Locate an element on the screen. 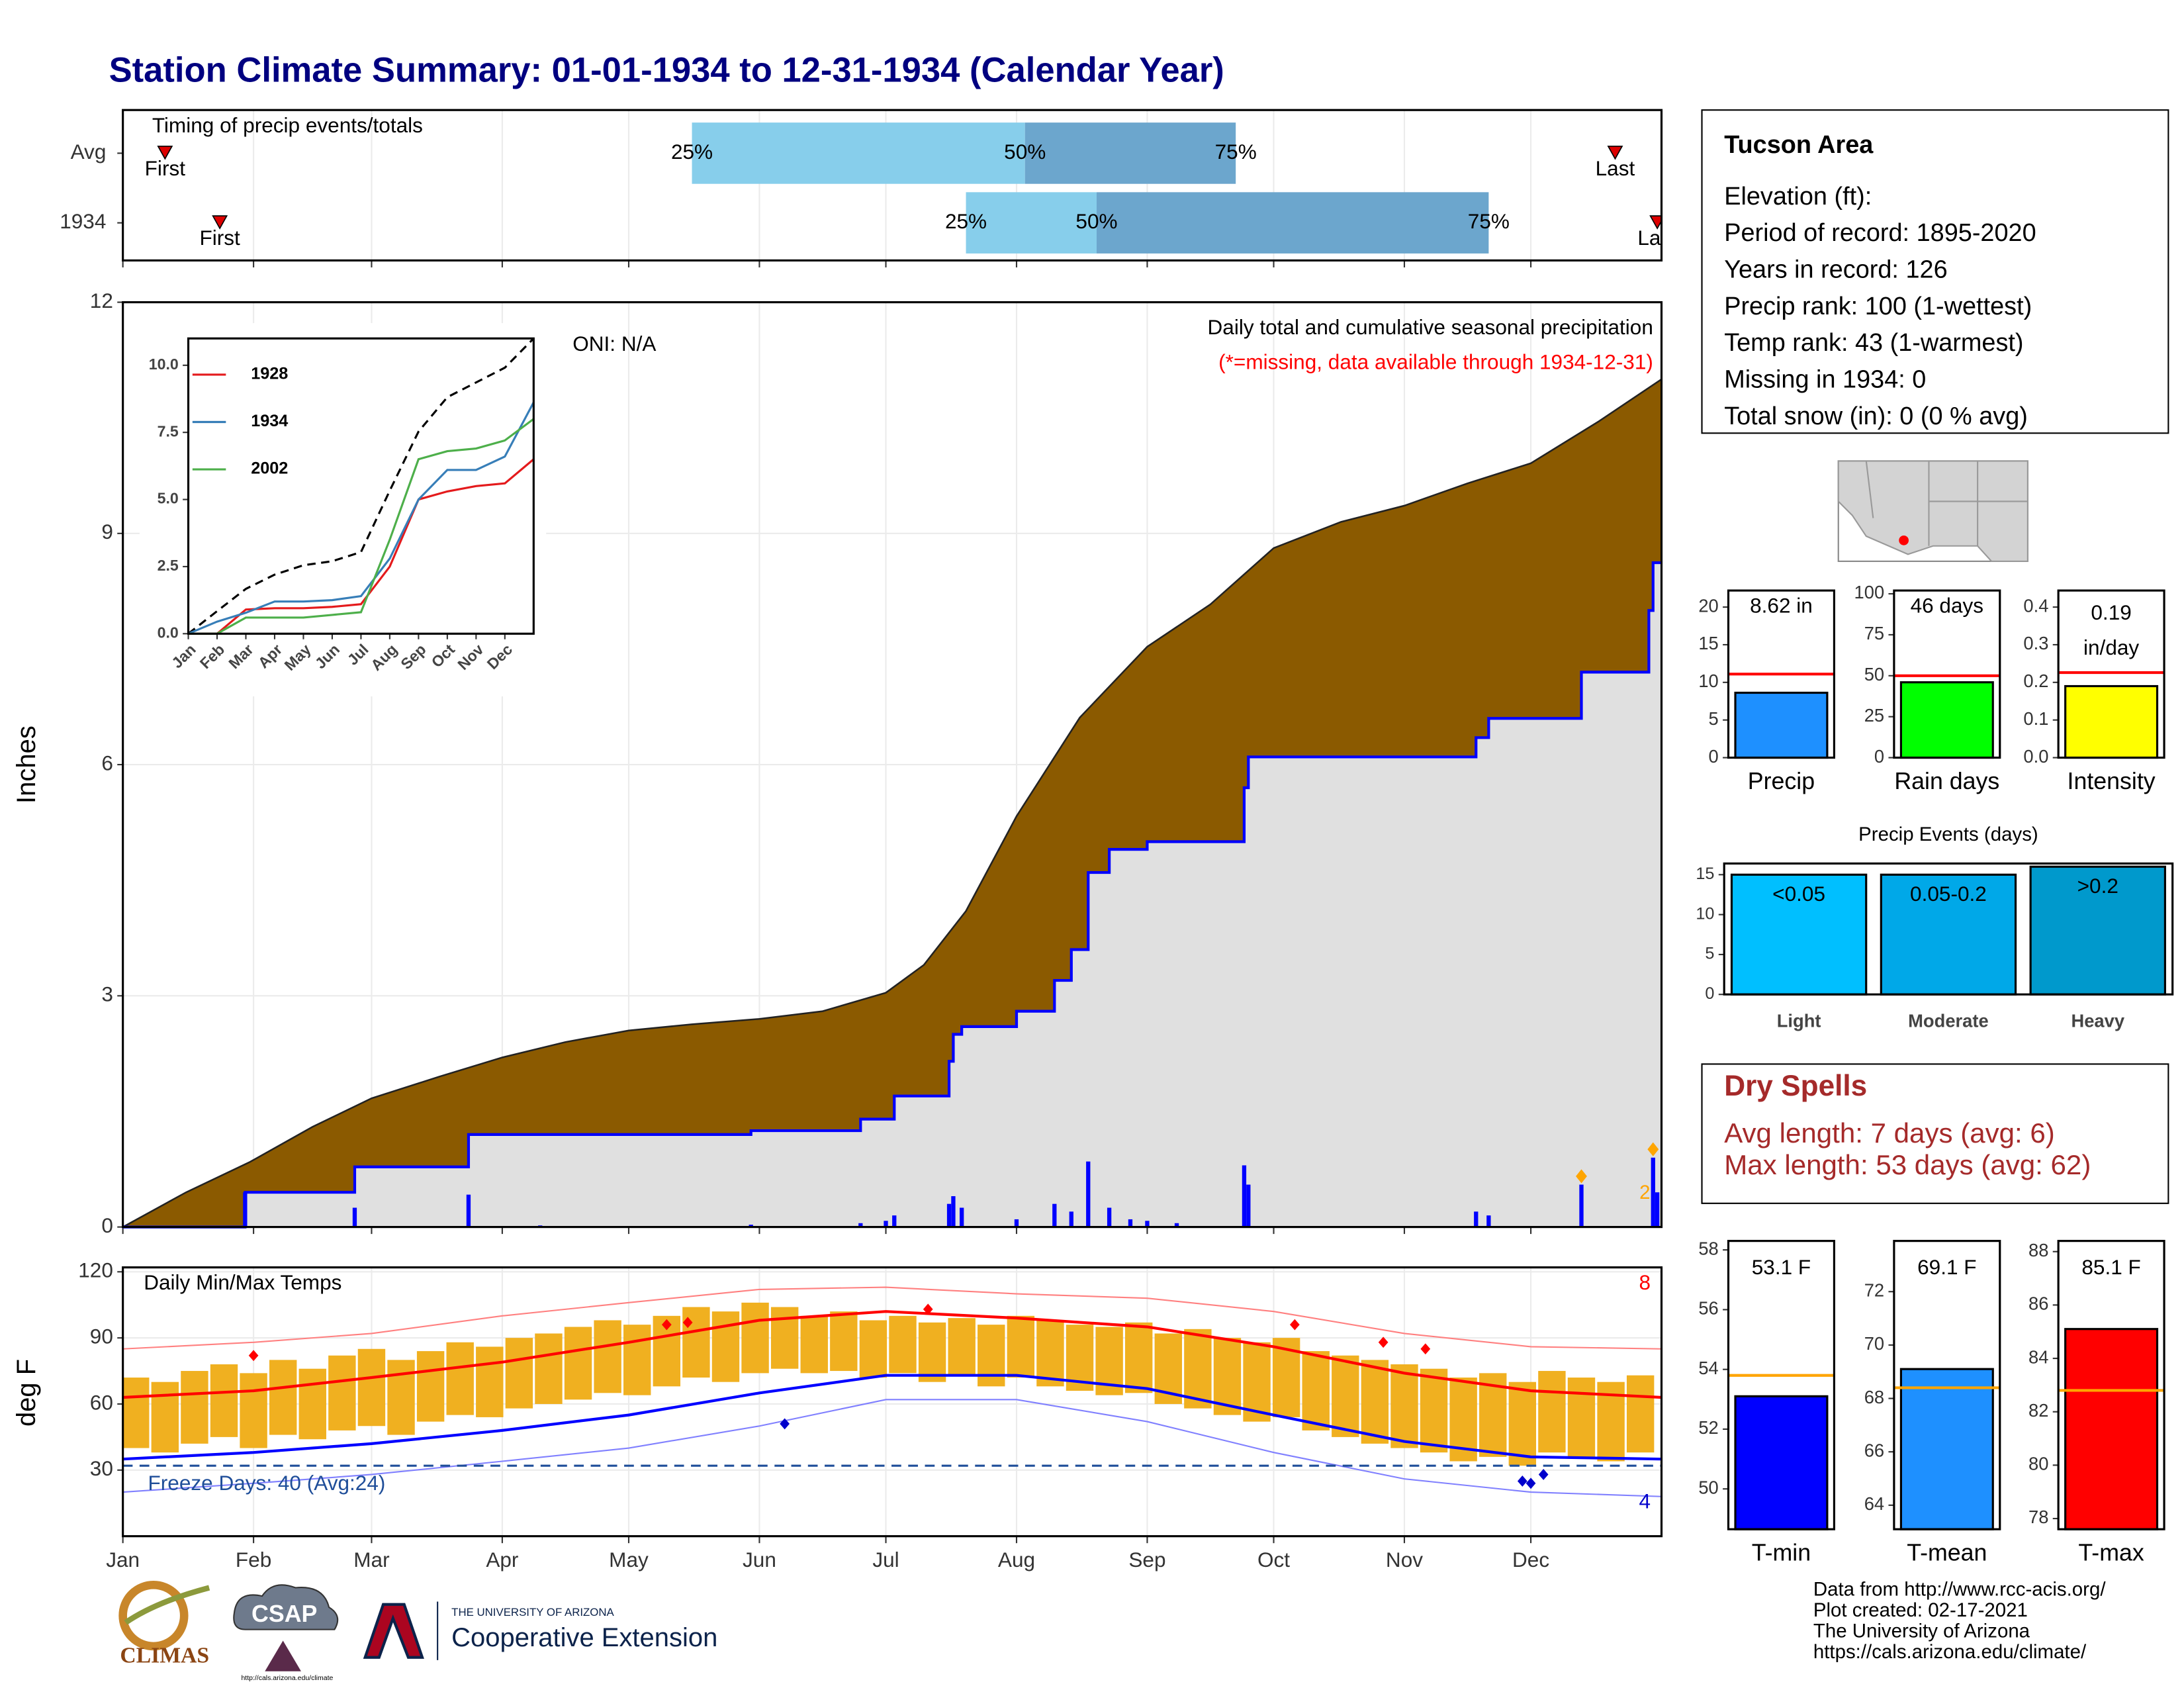  x-tick-label: Light is located at coordinates (1799, 1021).